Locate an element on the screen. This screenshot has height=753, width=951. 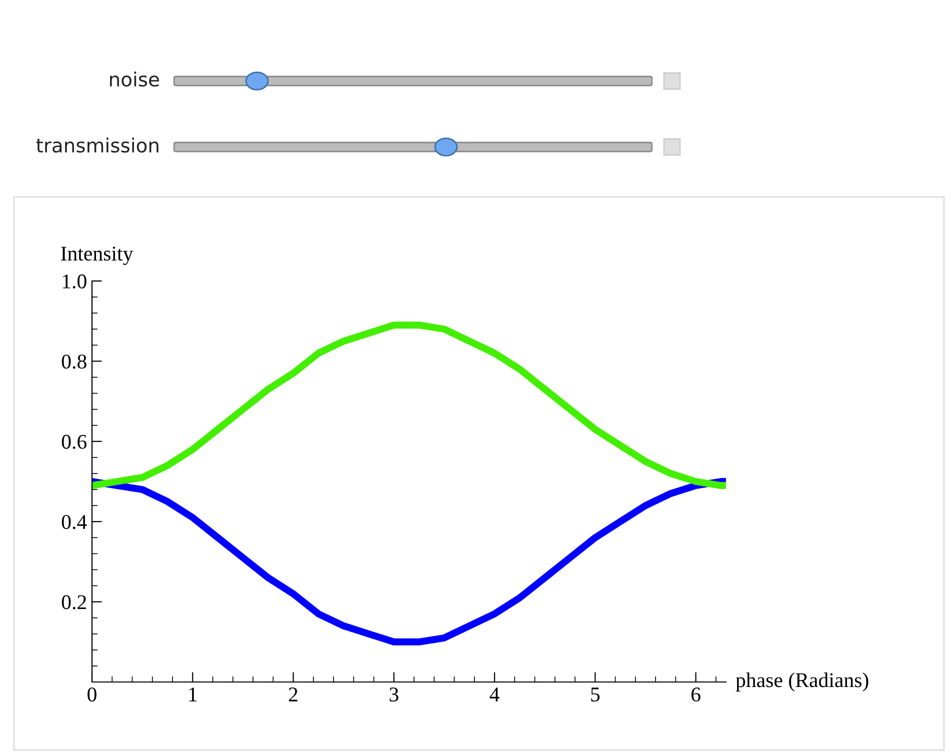
text: transmission is located at coordinates (97, 145).